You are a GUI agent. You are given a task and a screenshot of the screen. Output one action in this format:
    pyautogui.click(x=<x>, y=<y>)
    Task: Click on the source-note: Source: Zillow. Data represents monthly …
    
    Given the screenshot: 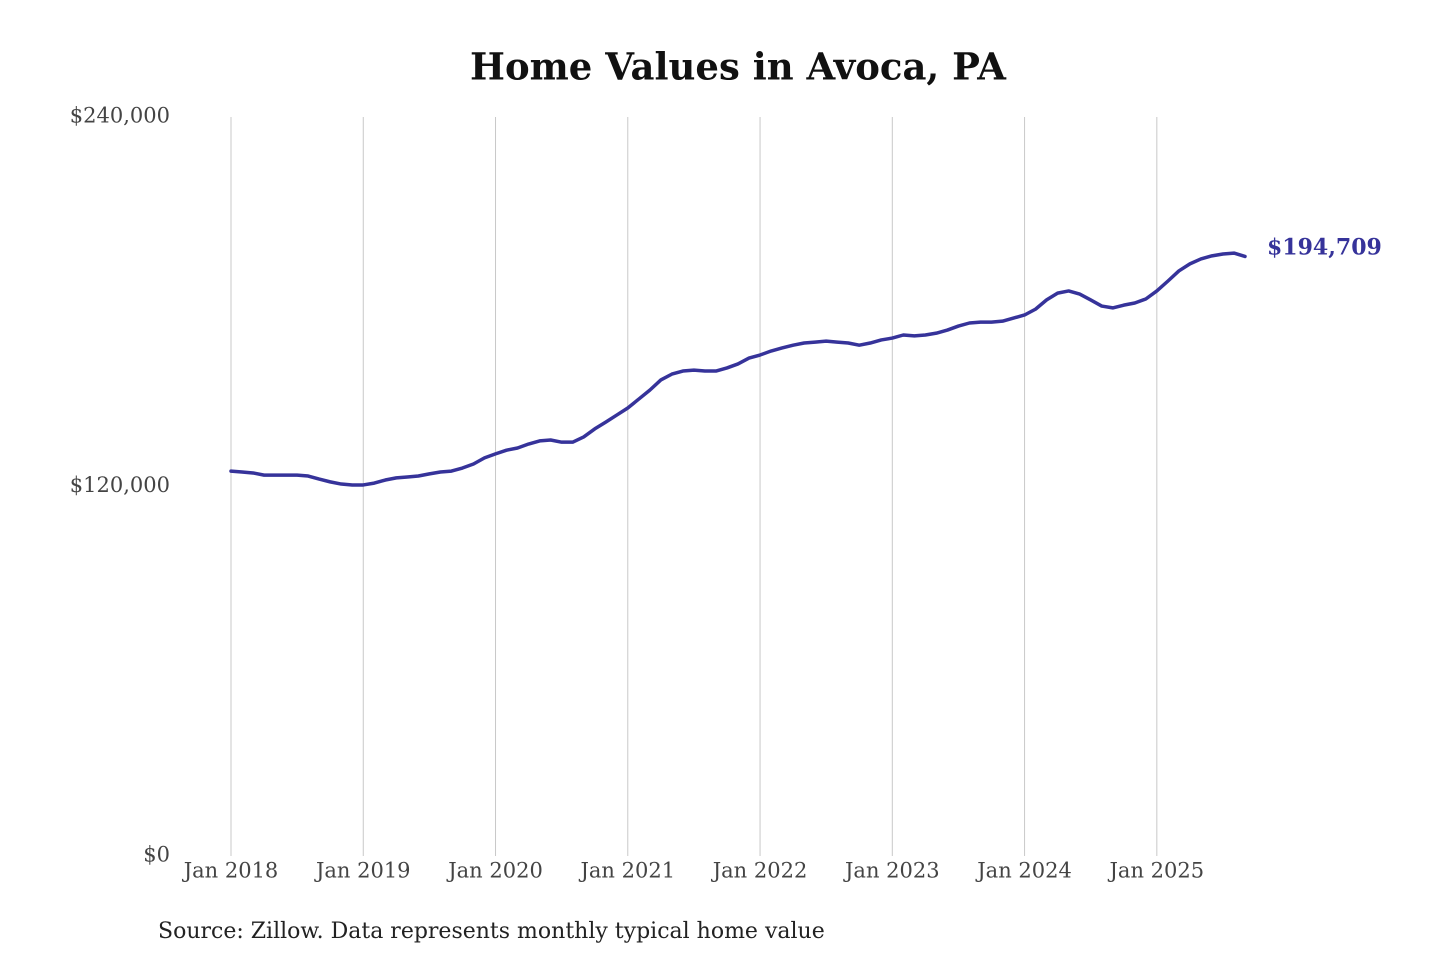 What is the action you would take?
    pyautogui.click(x=491, y=931)
    